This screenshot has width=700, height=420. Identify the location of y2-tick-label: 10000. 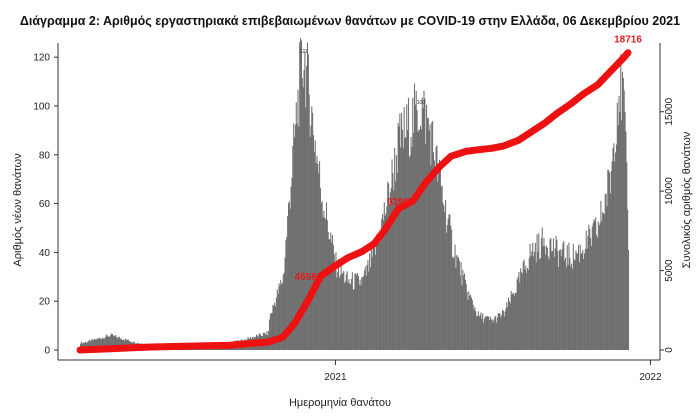
(669, 191).